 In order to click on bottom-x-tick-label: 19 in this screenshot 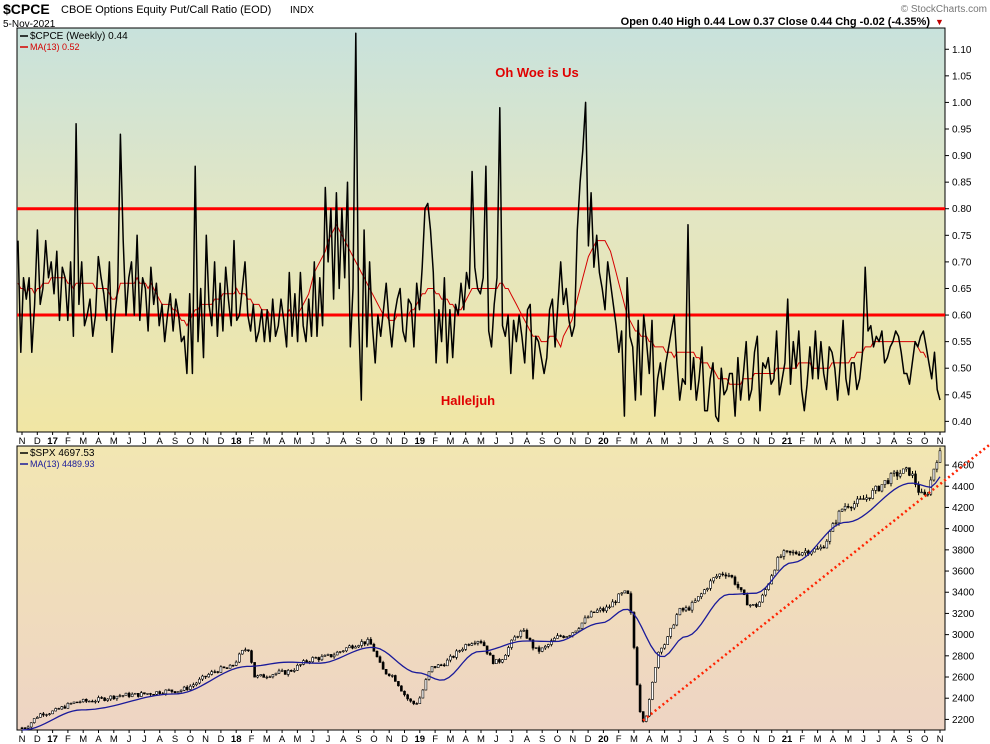, I will do `click(420, 739)`.